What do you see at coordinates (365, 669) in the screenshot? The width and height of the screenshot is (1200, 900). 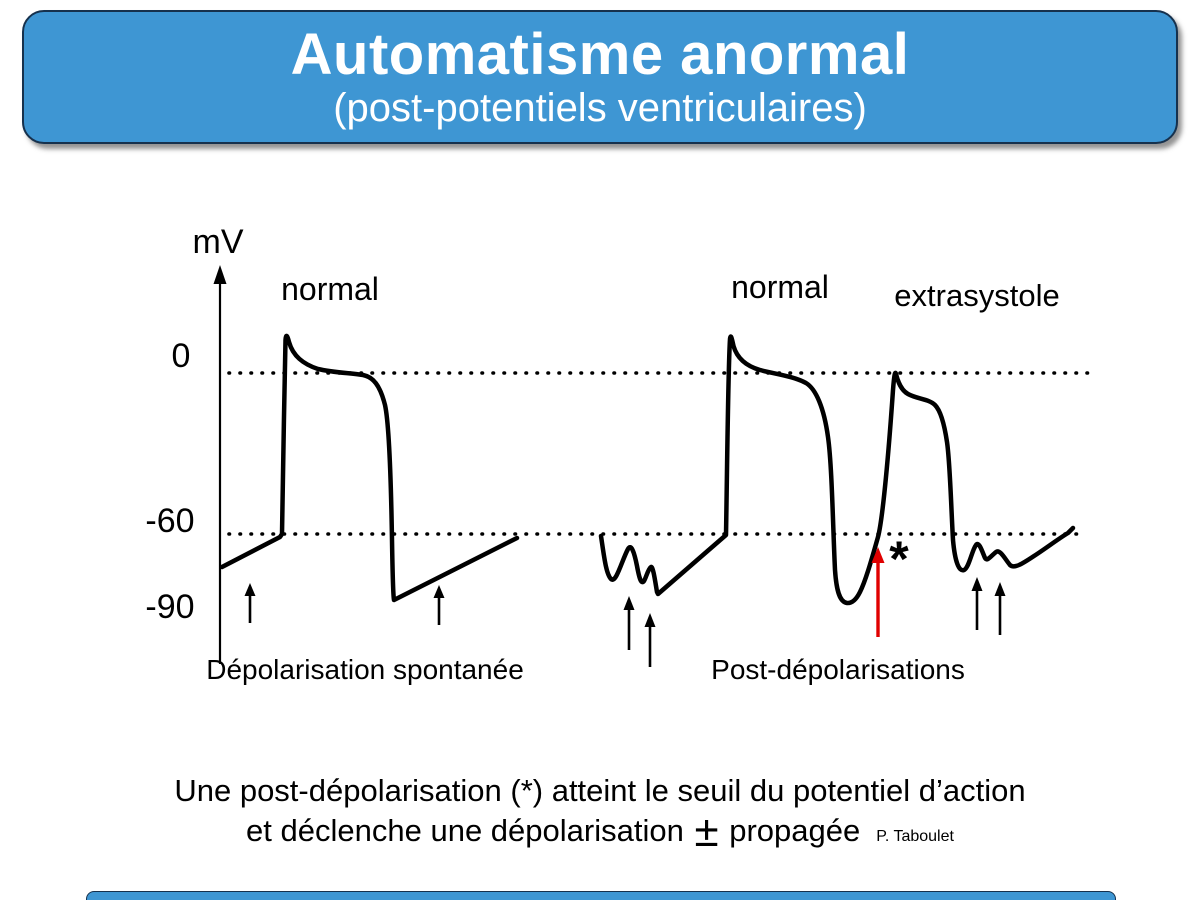 I see `left-diagram-caption: Dépolarisation spontanée` at bounding box center [365, 669].